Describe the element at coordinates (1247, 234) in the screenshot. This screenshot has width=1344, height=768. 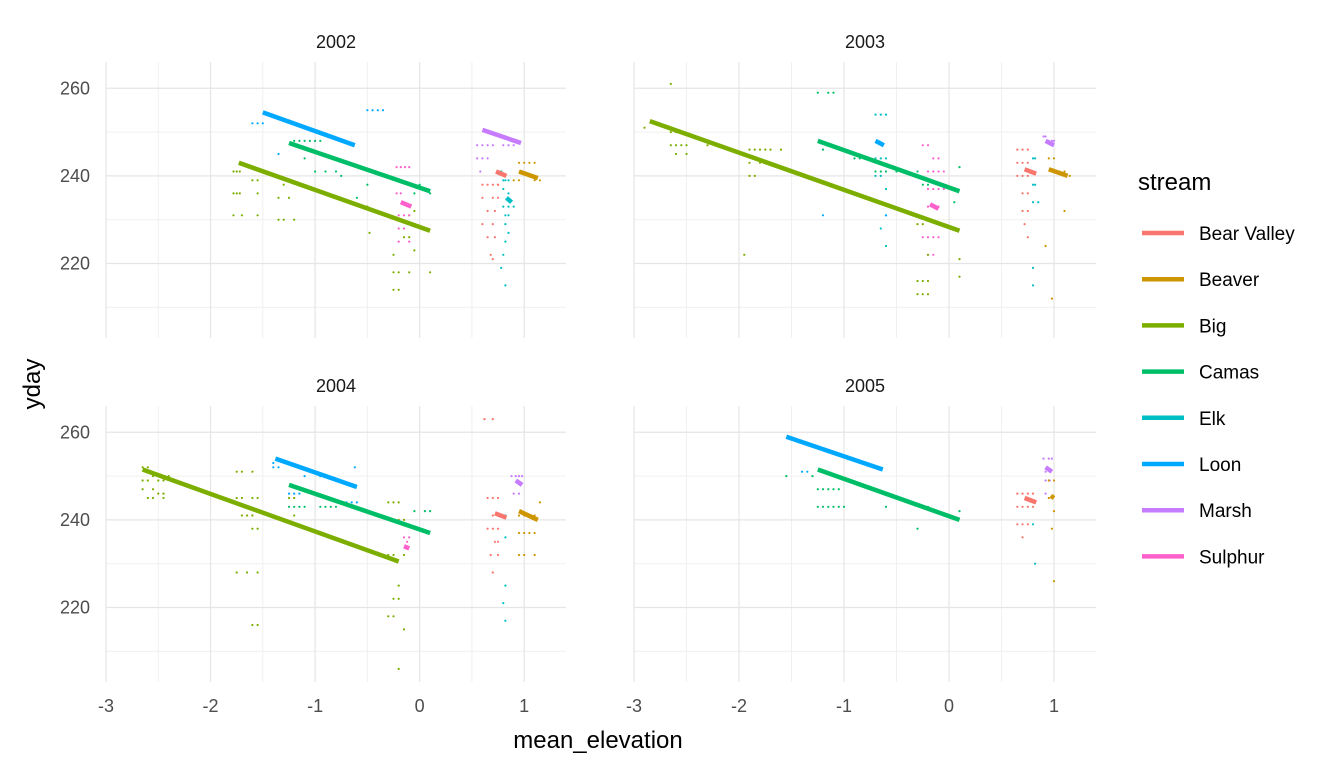
I see `legend-label: Bear Valley` at that location.